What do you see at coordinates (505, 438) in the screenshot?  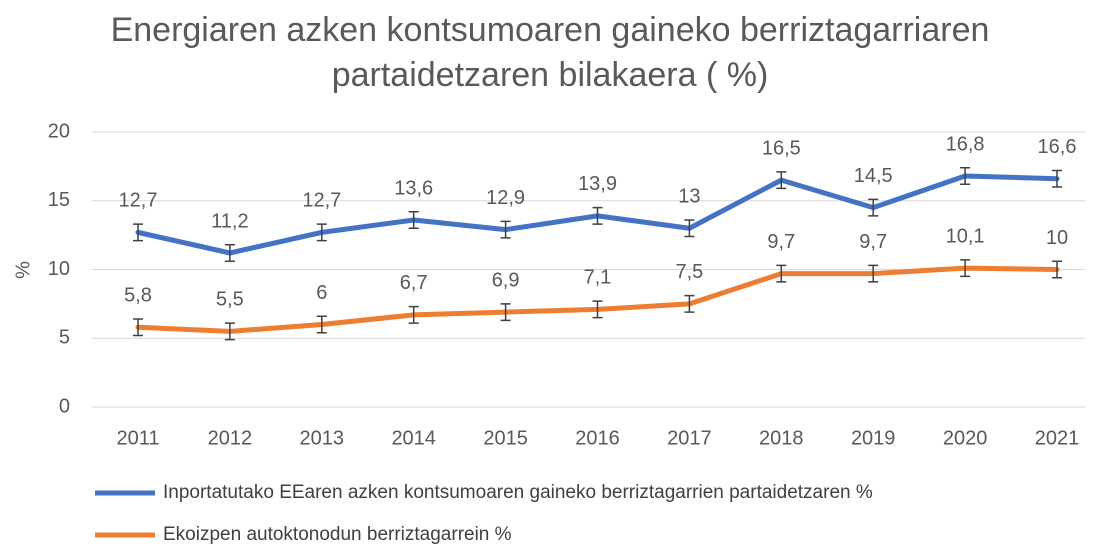 I see `x-tick-label: 2015` at bounding box center [505, 438].